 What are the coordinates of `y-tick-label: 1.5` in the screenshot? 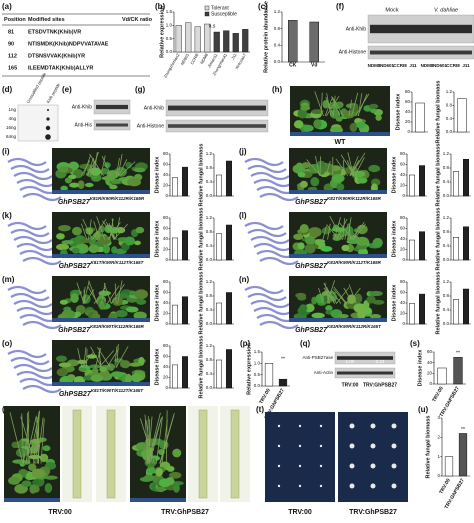 It's located at (169, 11).